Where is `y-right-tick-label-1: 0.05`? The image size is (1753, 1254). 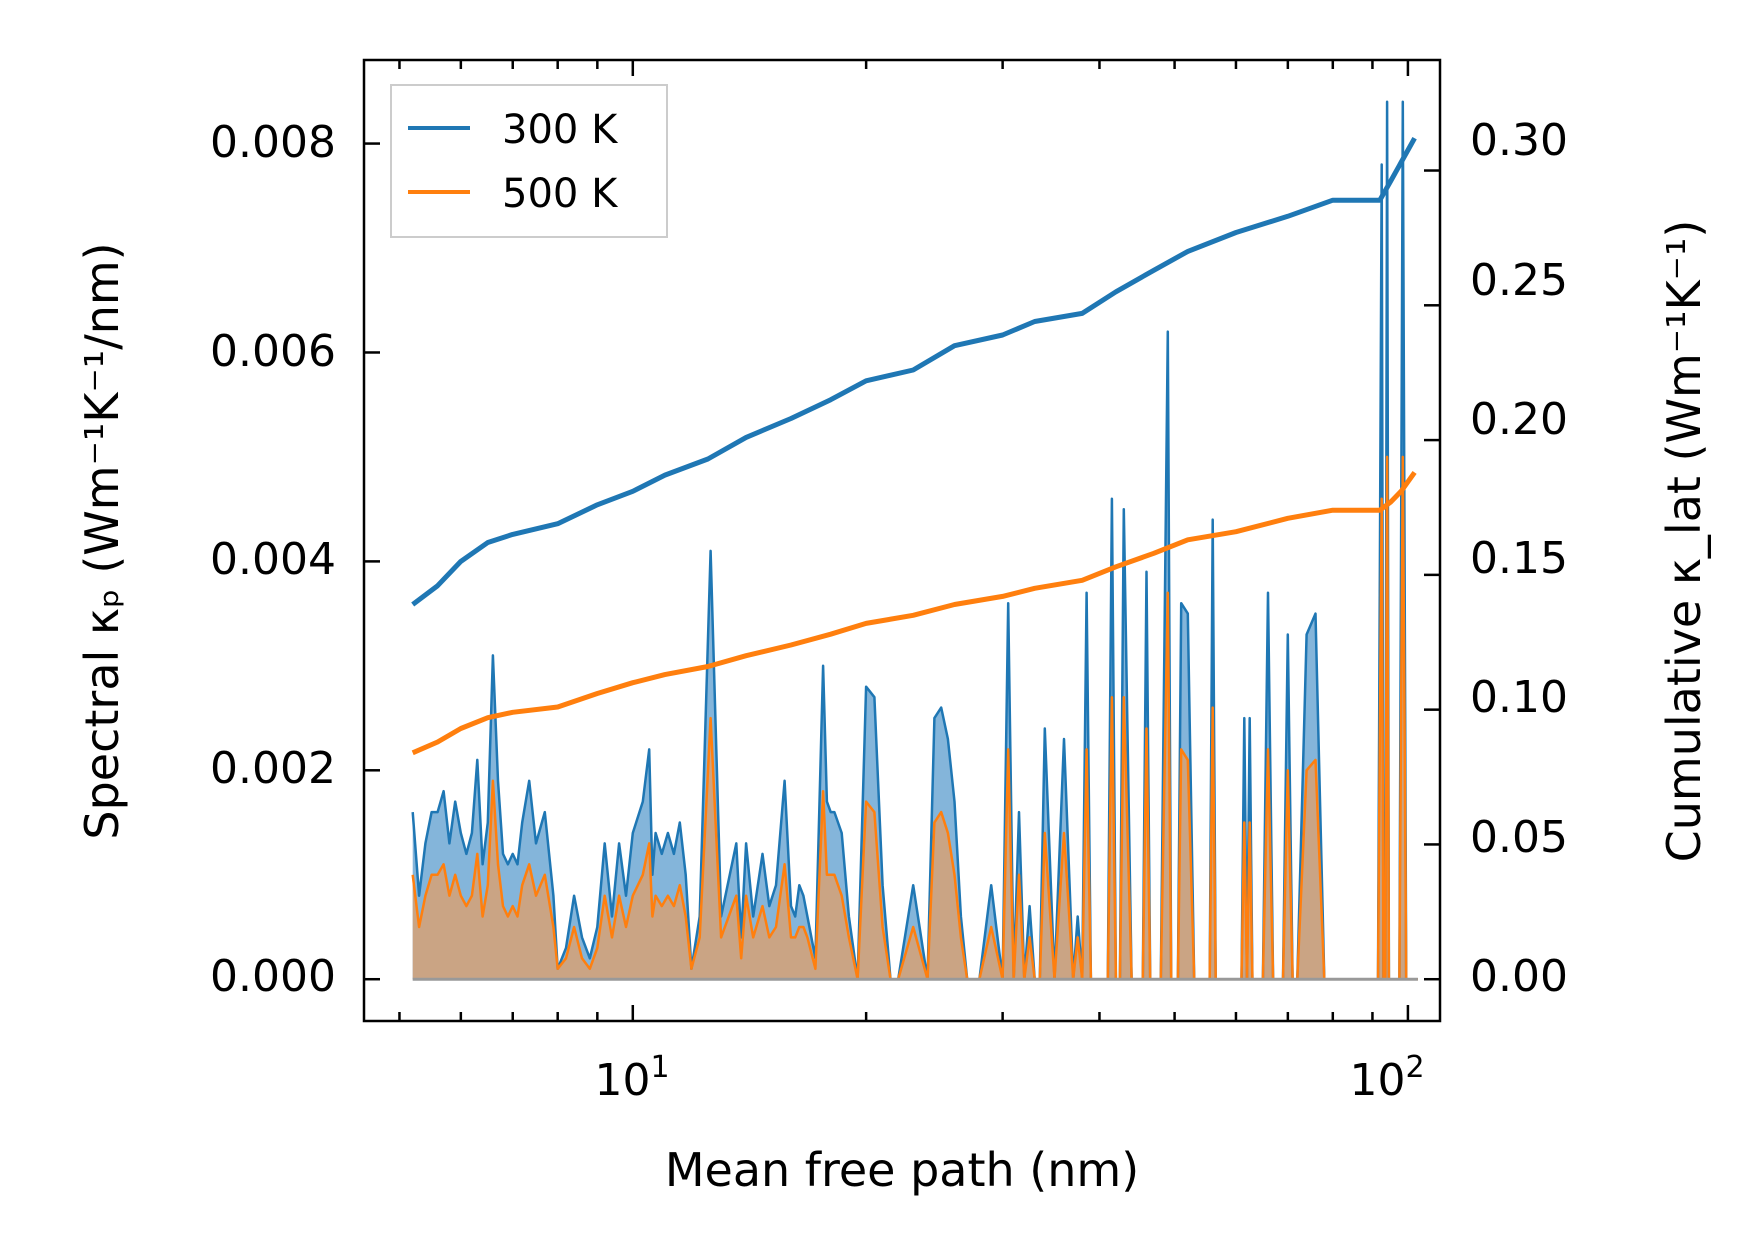 y-right-tick-label-1: 0.05 is located at coordinates (1519, 837).